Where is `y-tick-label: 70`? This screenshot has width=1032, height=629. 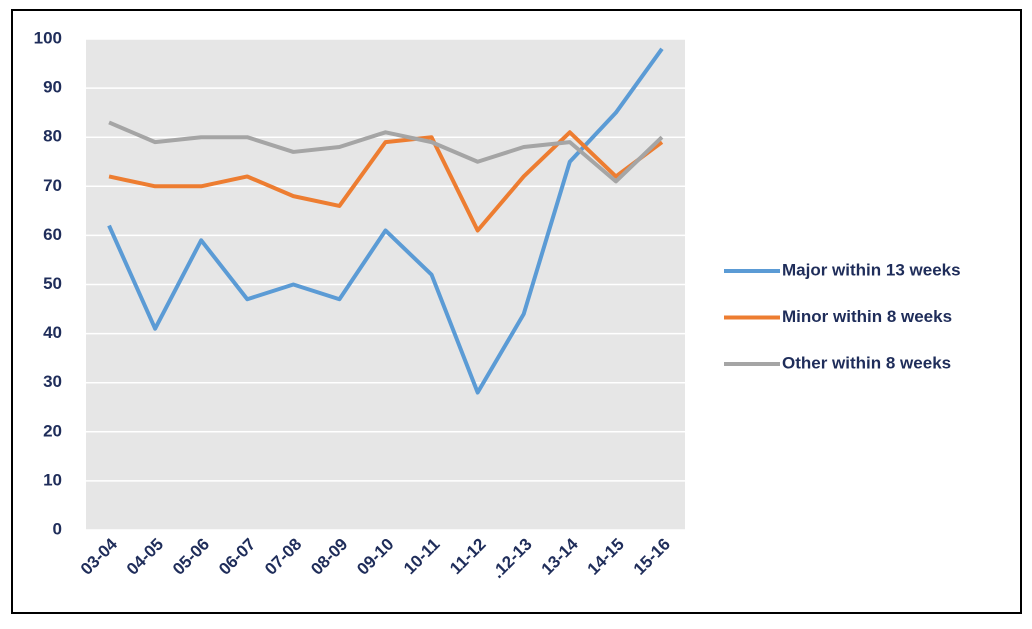
y-tick-label: 70 is located at coordinates (52, 185).